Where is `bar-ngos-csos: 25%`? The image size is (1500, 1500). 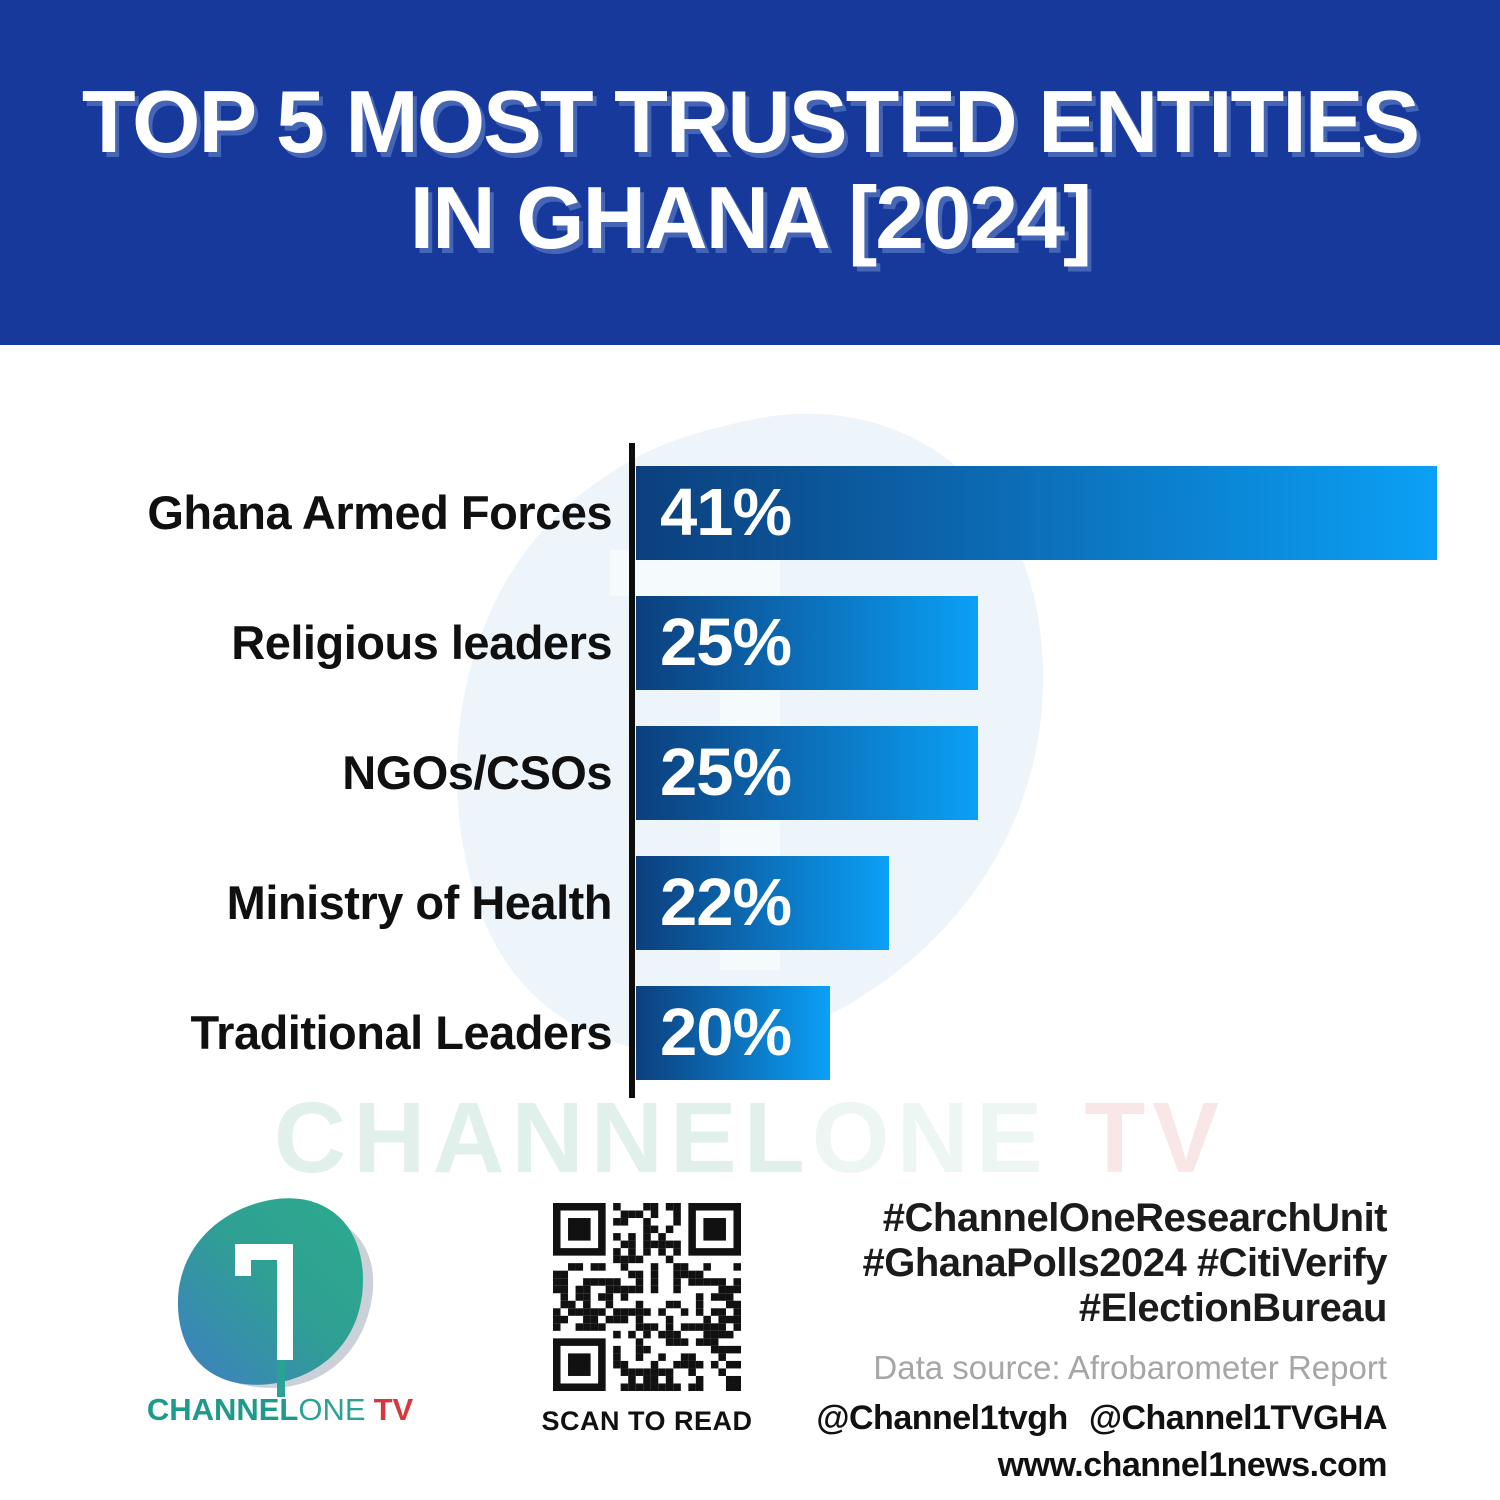 bar-ngos-csos: 25% is located at coordinates (807, 773).